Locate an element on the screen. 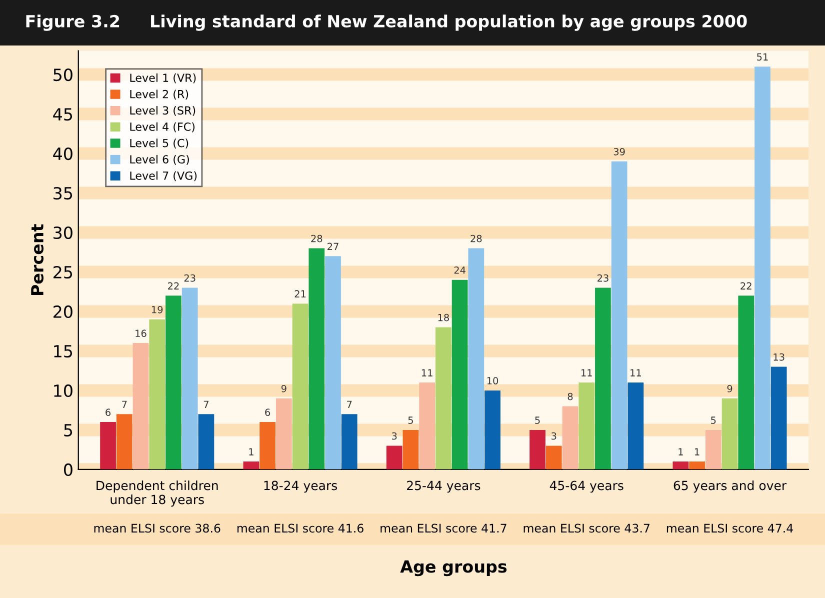 This screenshot has height=598, width=825. y-axis-title: Percent is located at coordinates (37, 259).